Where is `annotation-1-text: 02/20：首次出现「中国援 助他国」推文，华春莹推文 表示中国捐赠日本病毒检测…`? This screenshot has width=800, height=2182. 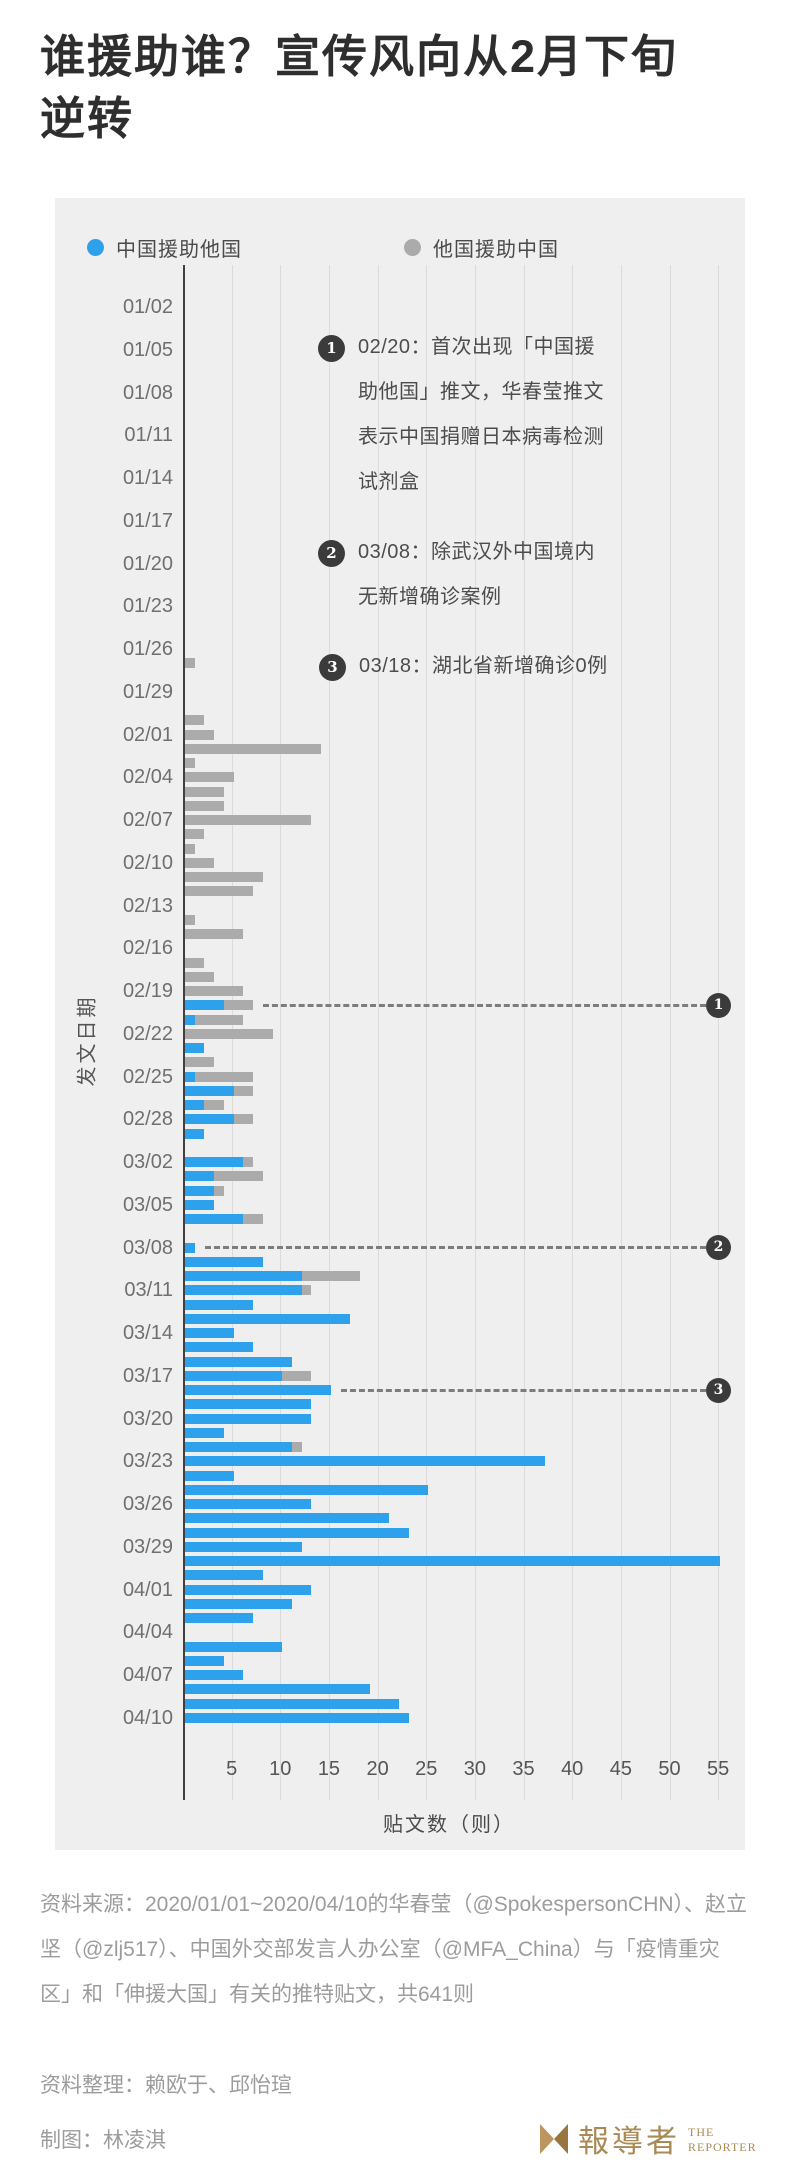
annotation-1-text: 02/20：首次出现「中国援 助他国」推文，华春莹推文 表示中国捐赠日本病毒检测… is located at coordinates (481, 414).